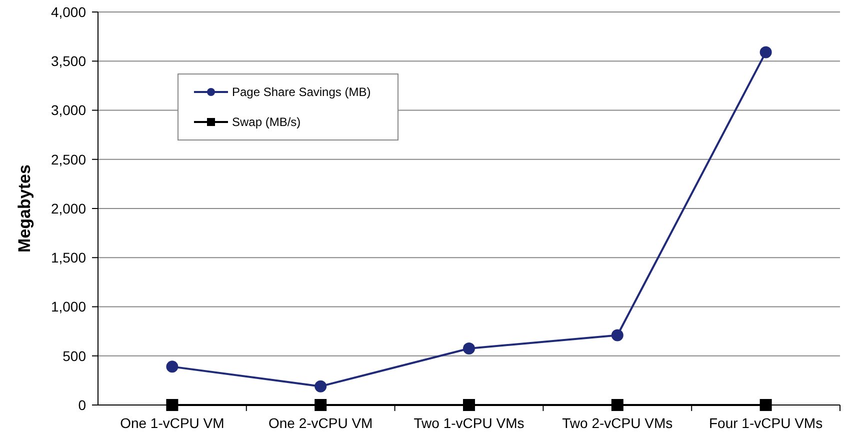 The image size is (846, 441). Describe the element at coordinates (68, 110) in the screenshot. I see `y-tick-label: 3,000` at that location.